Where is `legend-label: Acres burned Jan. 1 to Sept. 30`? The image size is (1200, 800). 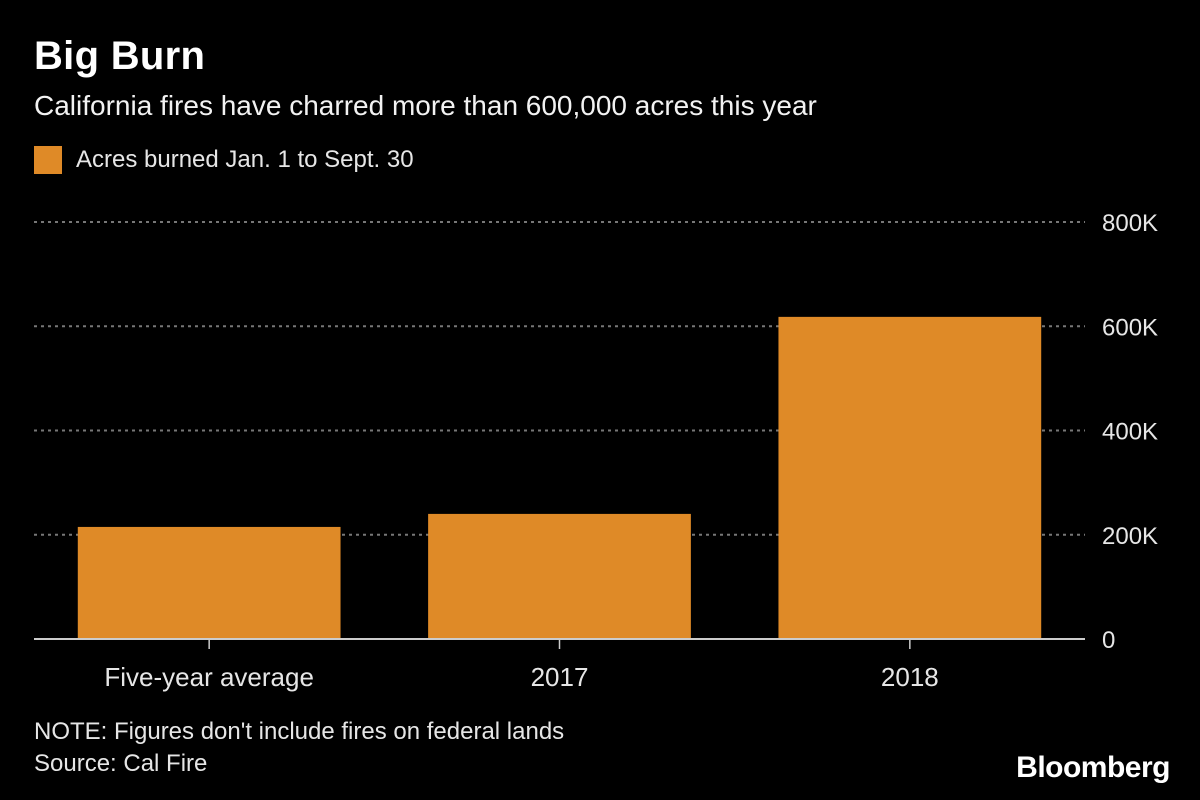
legend-label: Acres burned Jan. 1 to Sept. 30 is located at coordinates (245, 159).